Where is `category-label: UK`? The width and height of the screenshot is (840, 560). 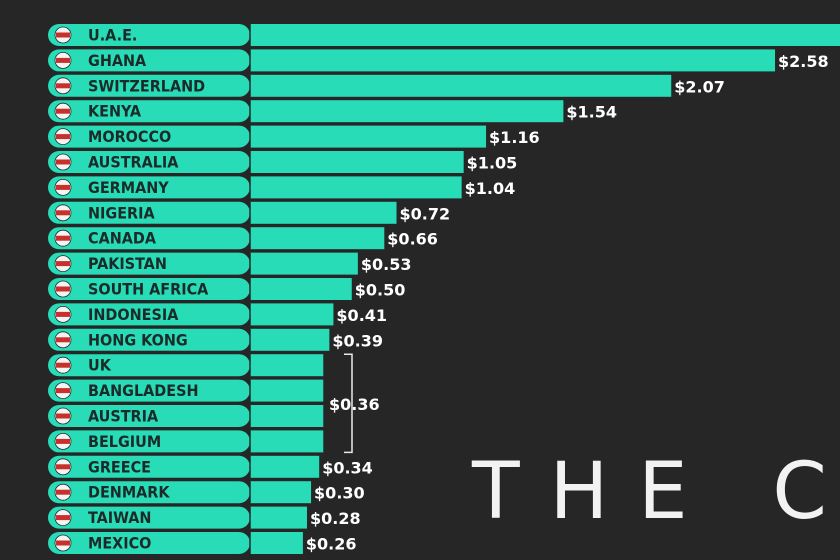
category-label: UK is located at coordinates (100, 365).